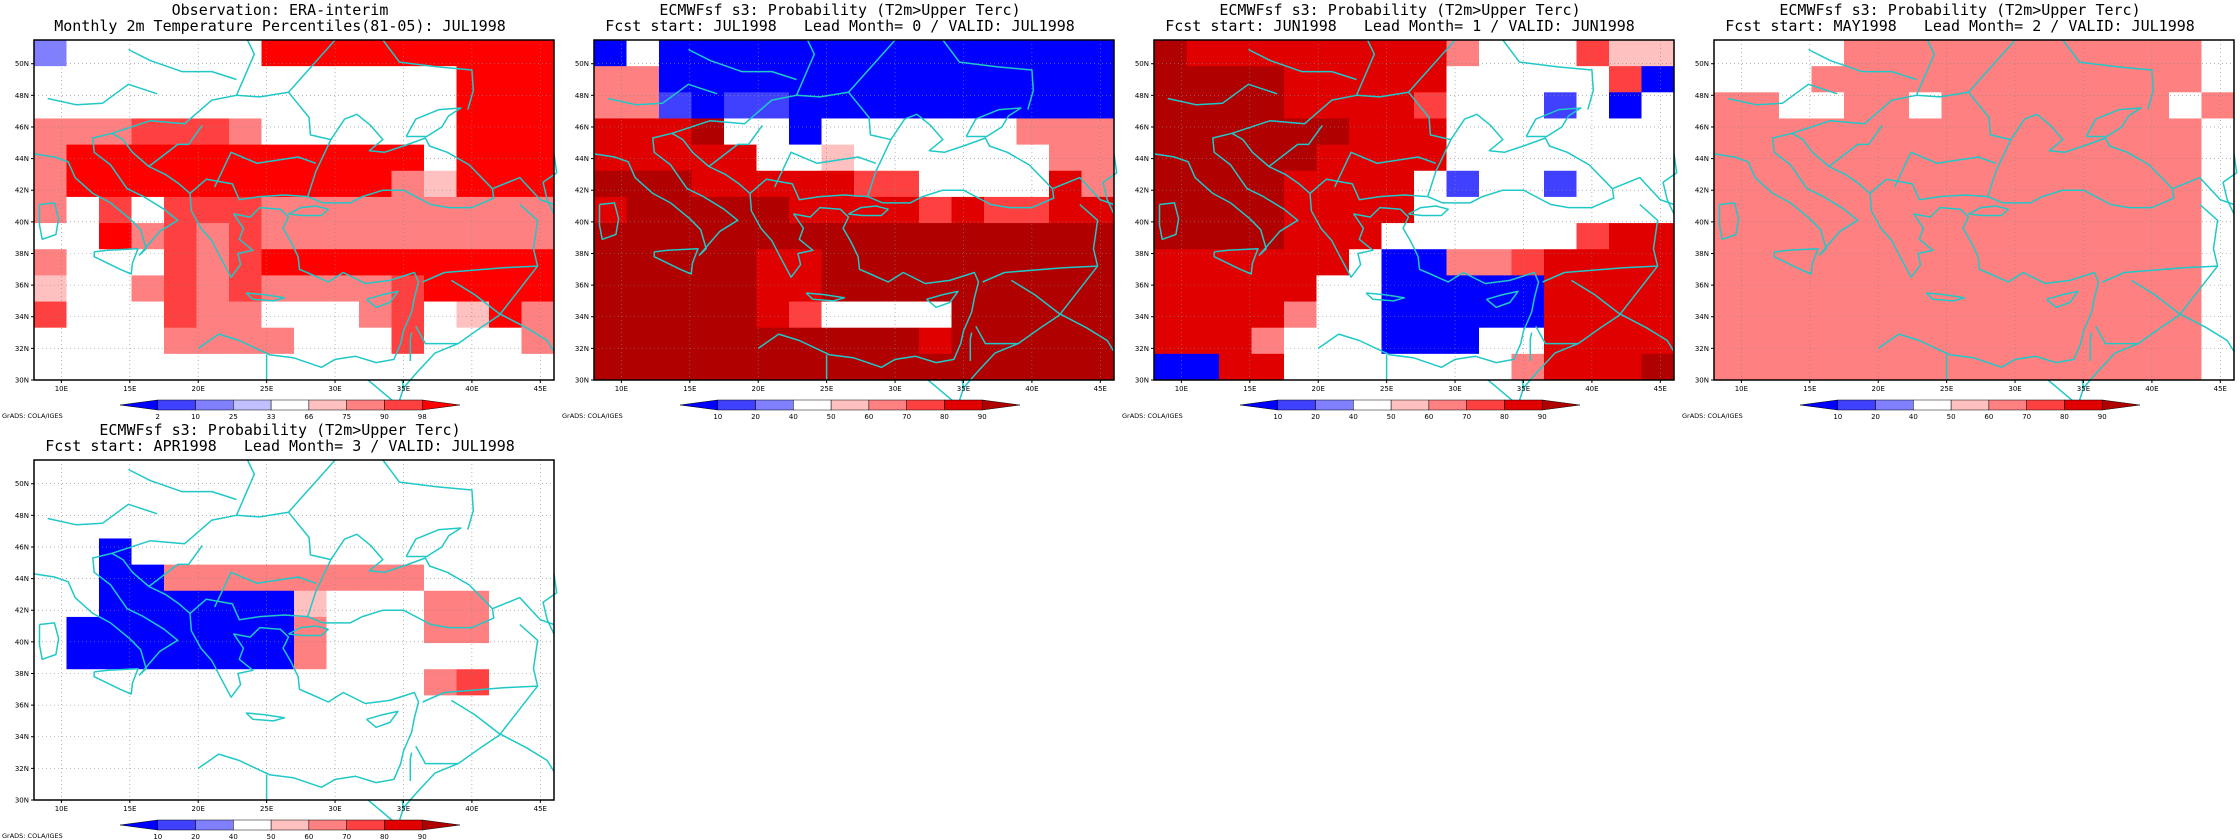 The width and height of the screenshot is (2240, 840). Describe the element at coordinates (1702, 96) in the screenshot. I see `lat-tick-label: 48N` at that location.